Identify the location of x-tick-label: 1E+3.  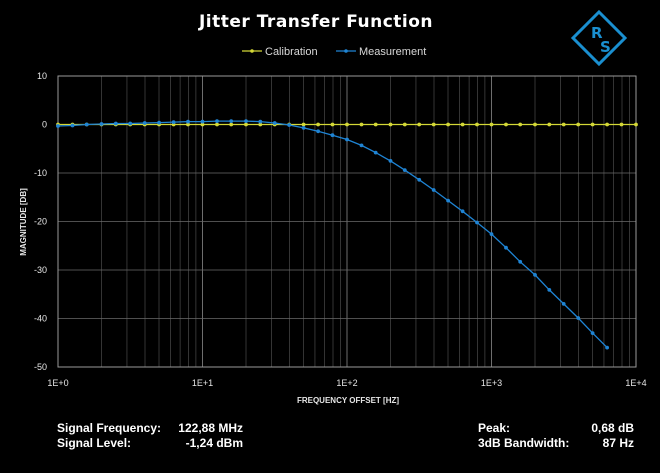
(491, 383).